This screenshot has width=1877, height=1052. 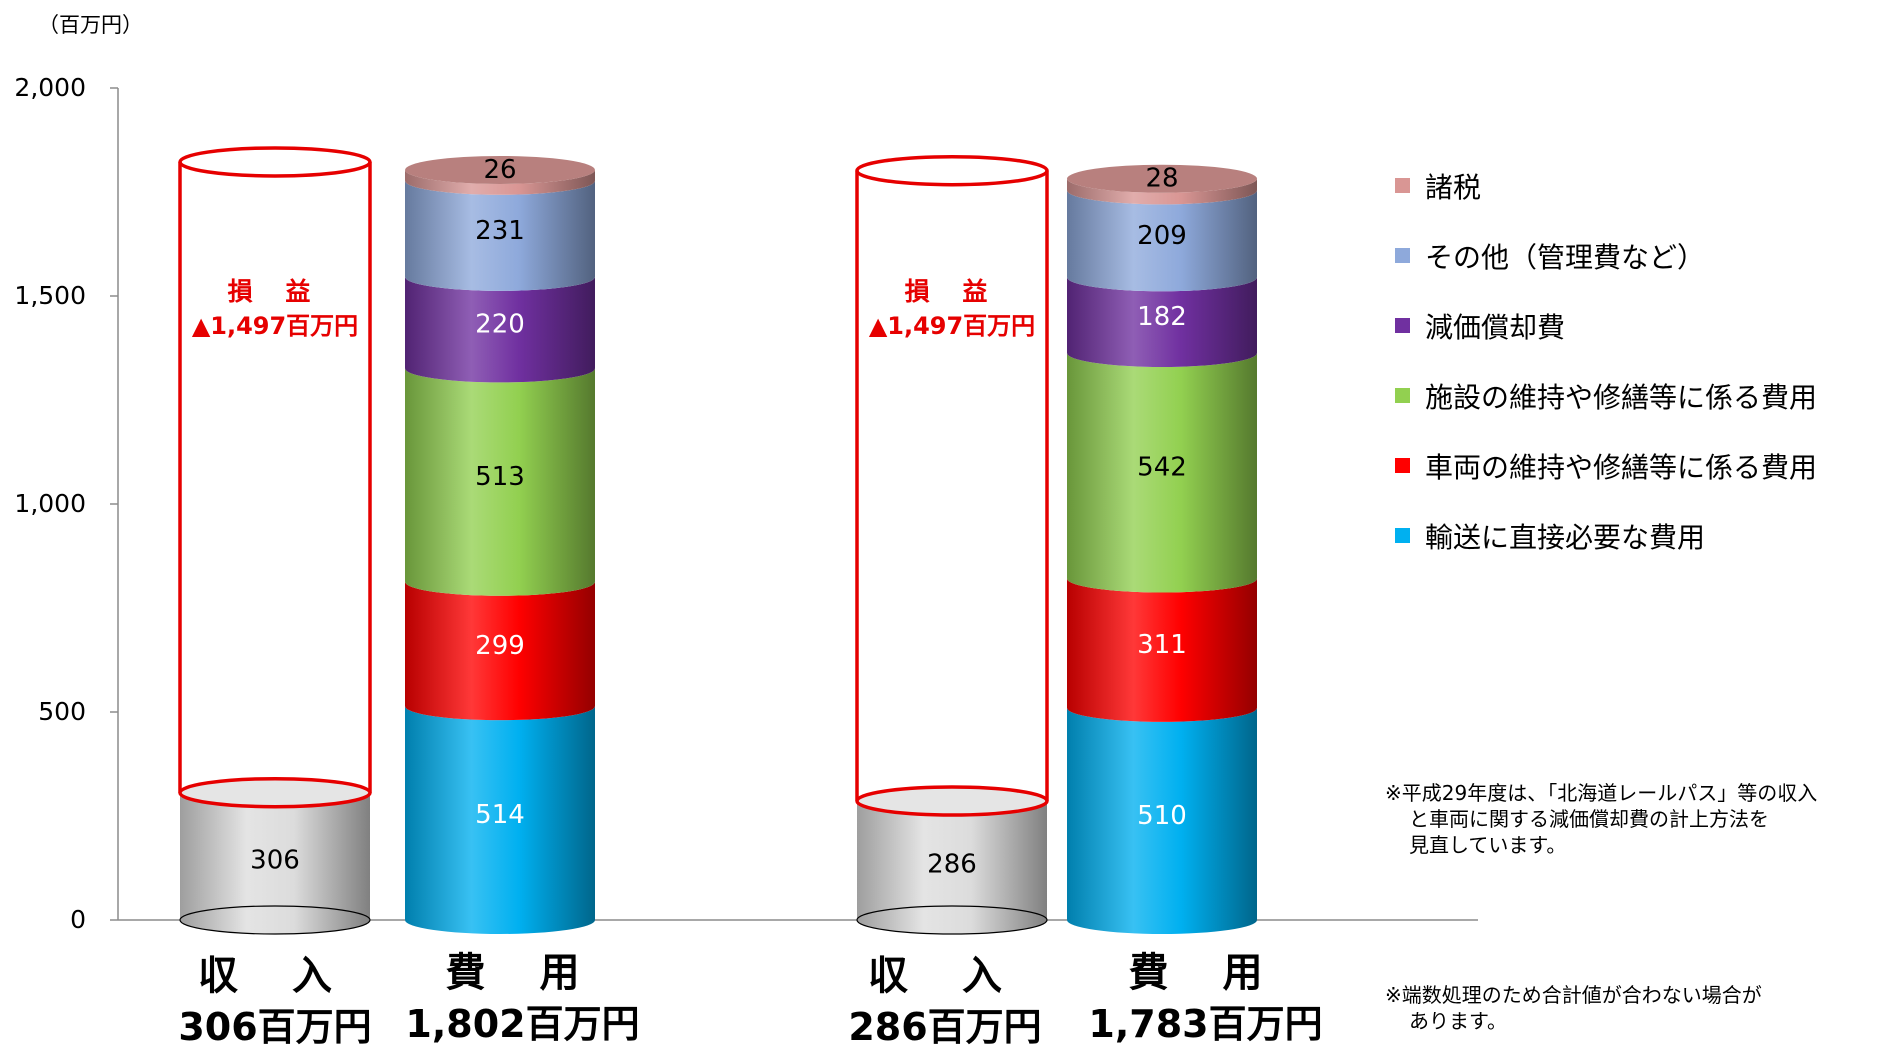 I want to click on expense-value-label: 26, so click(x=499, y=170).